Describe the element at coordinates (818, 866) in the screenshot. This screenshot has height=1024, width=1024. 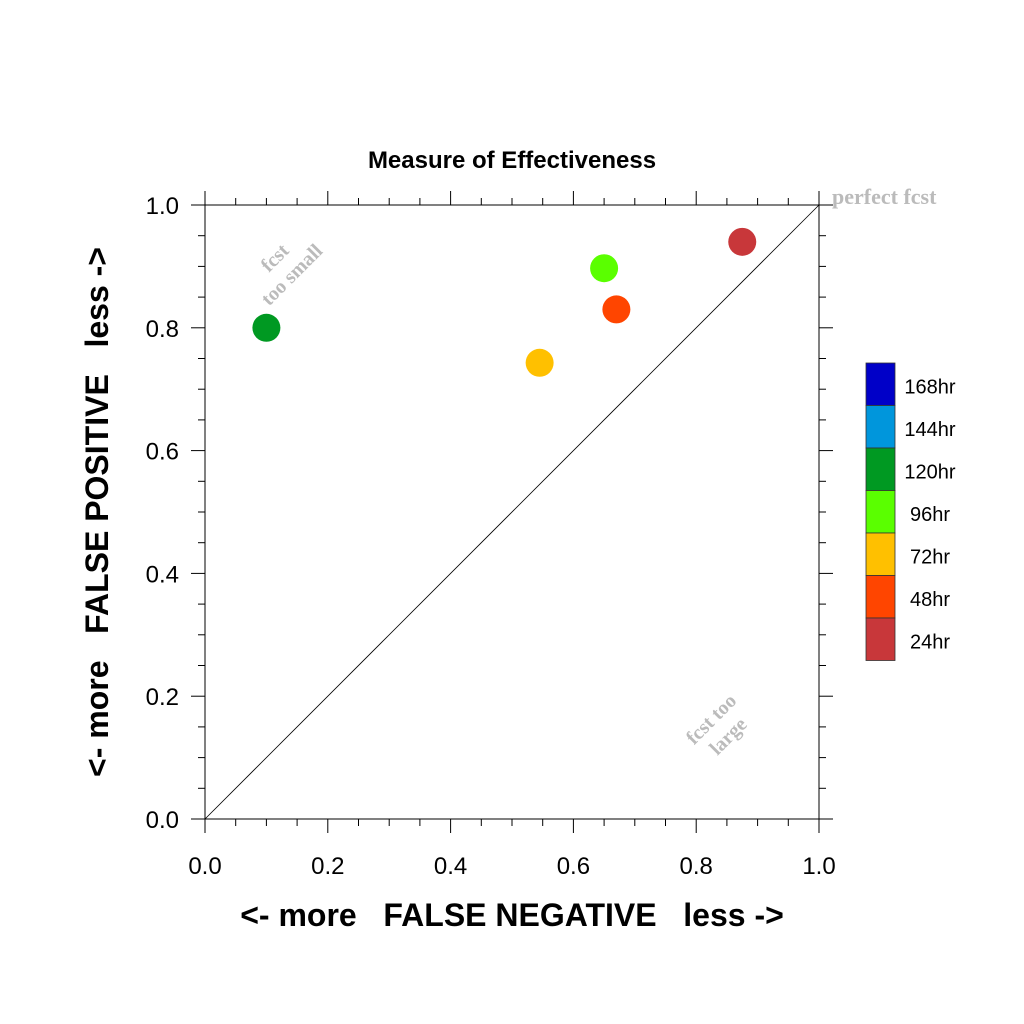
I see `x-tick-label: 1.0` at that location.